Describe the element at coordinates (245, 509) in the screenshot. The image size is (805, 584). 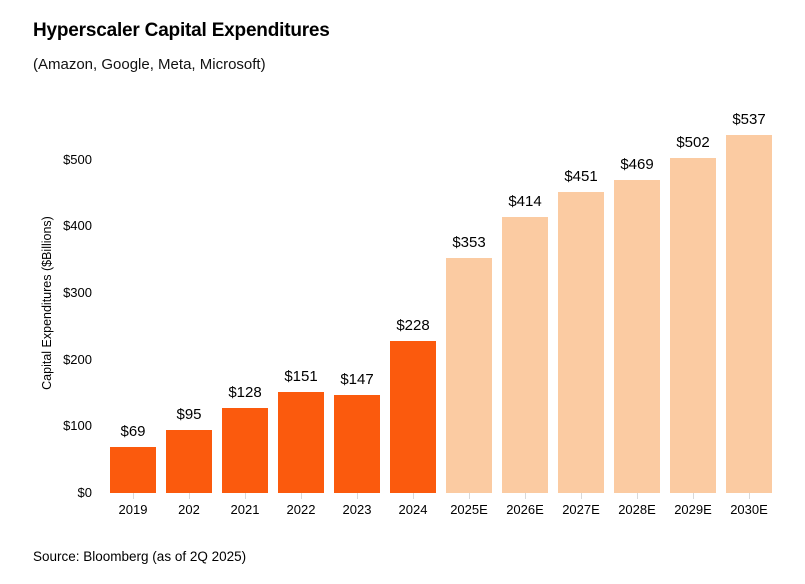
I see `x-label-2021: 2021` at that location.